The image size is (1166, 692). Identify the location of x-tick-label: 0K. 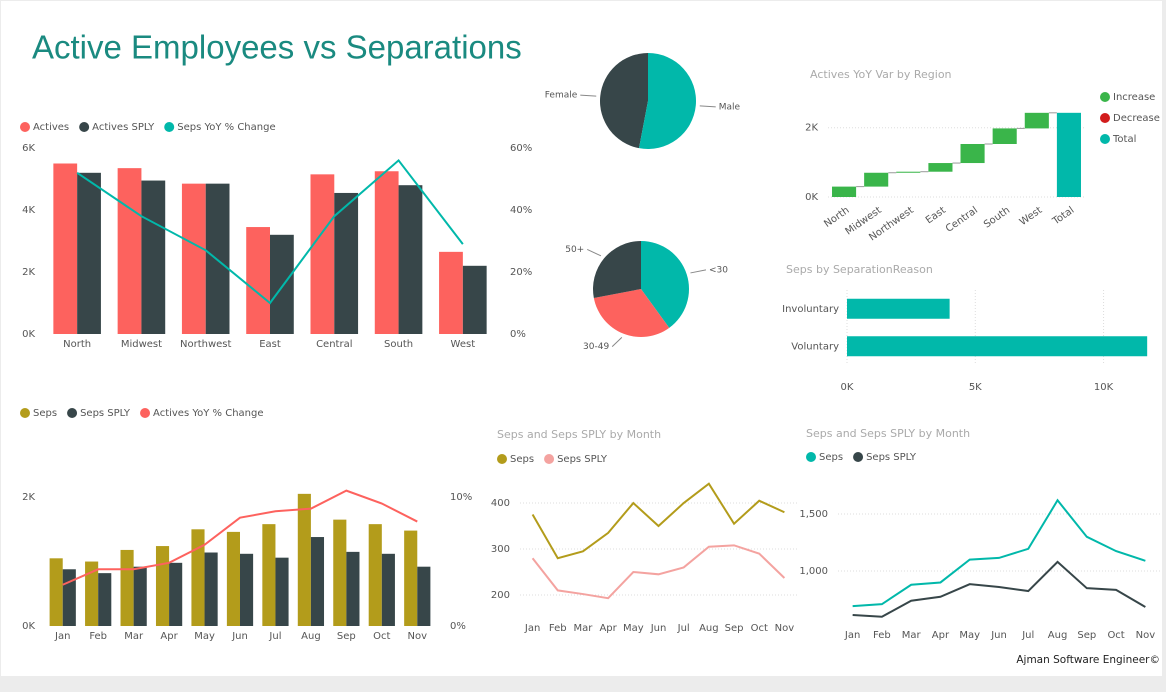
(847, 387).